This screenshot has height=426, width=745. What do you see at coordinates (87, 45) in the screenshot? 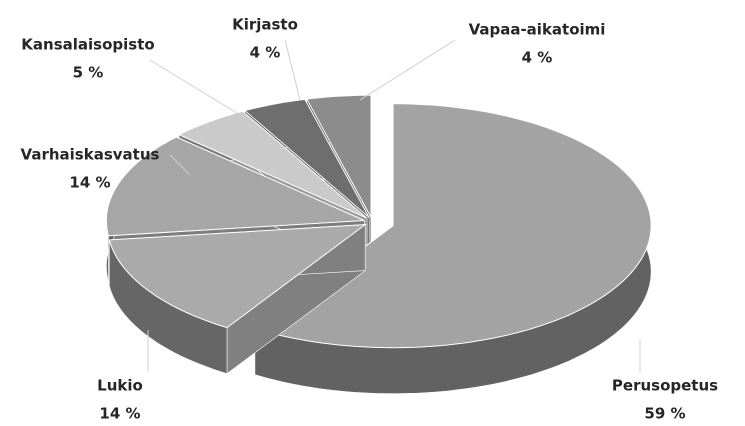
I see `category-label: Kansalaisopisto` at bounding box center [87, 45].